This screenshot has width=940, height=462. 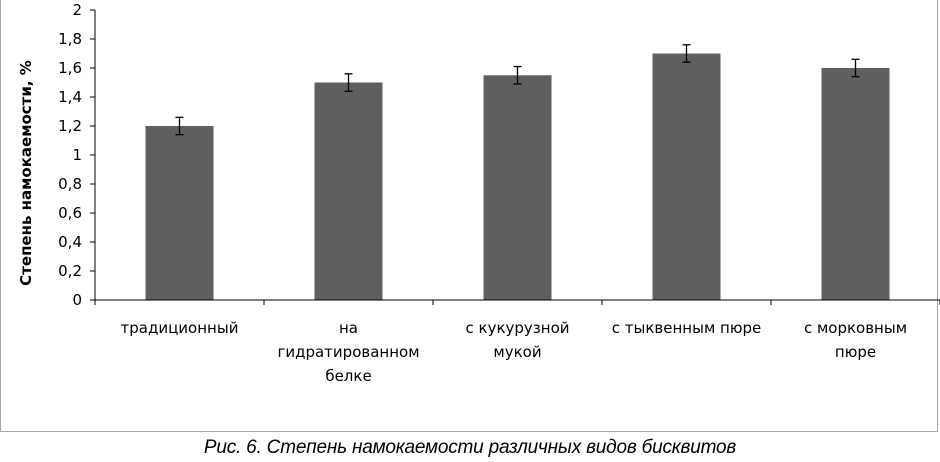 I want to click on error-bars, so click(x=517, y=90).